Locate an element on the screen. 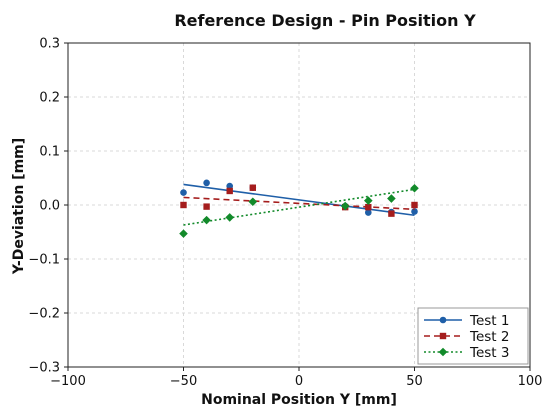 This screenshot has width=550, height=415. y-tick-label: 0.3 is located at coordinates (49, 44).